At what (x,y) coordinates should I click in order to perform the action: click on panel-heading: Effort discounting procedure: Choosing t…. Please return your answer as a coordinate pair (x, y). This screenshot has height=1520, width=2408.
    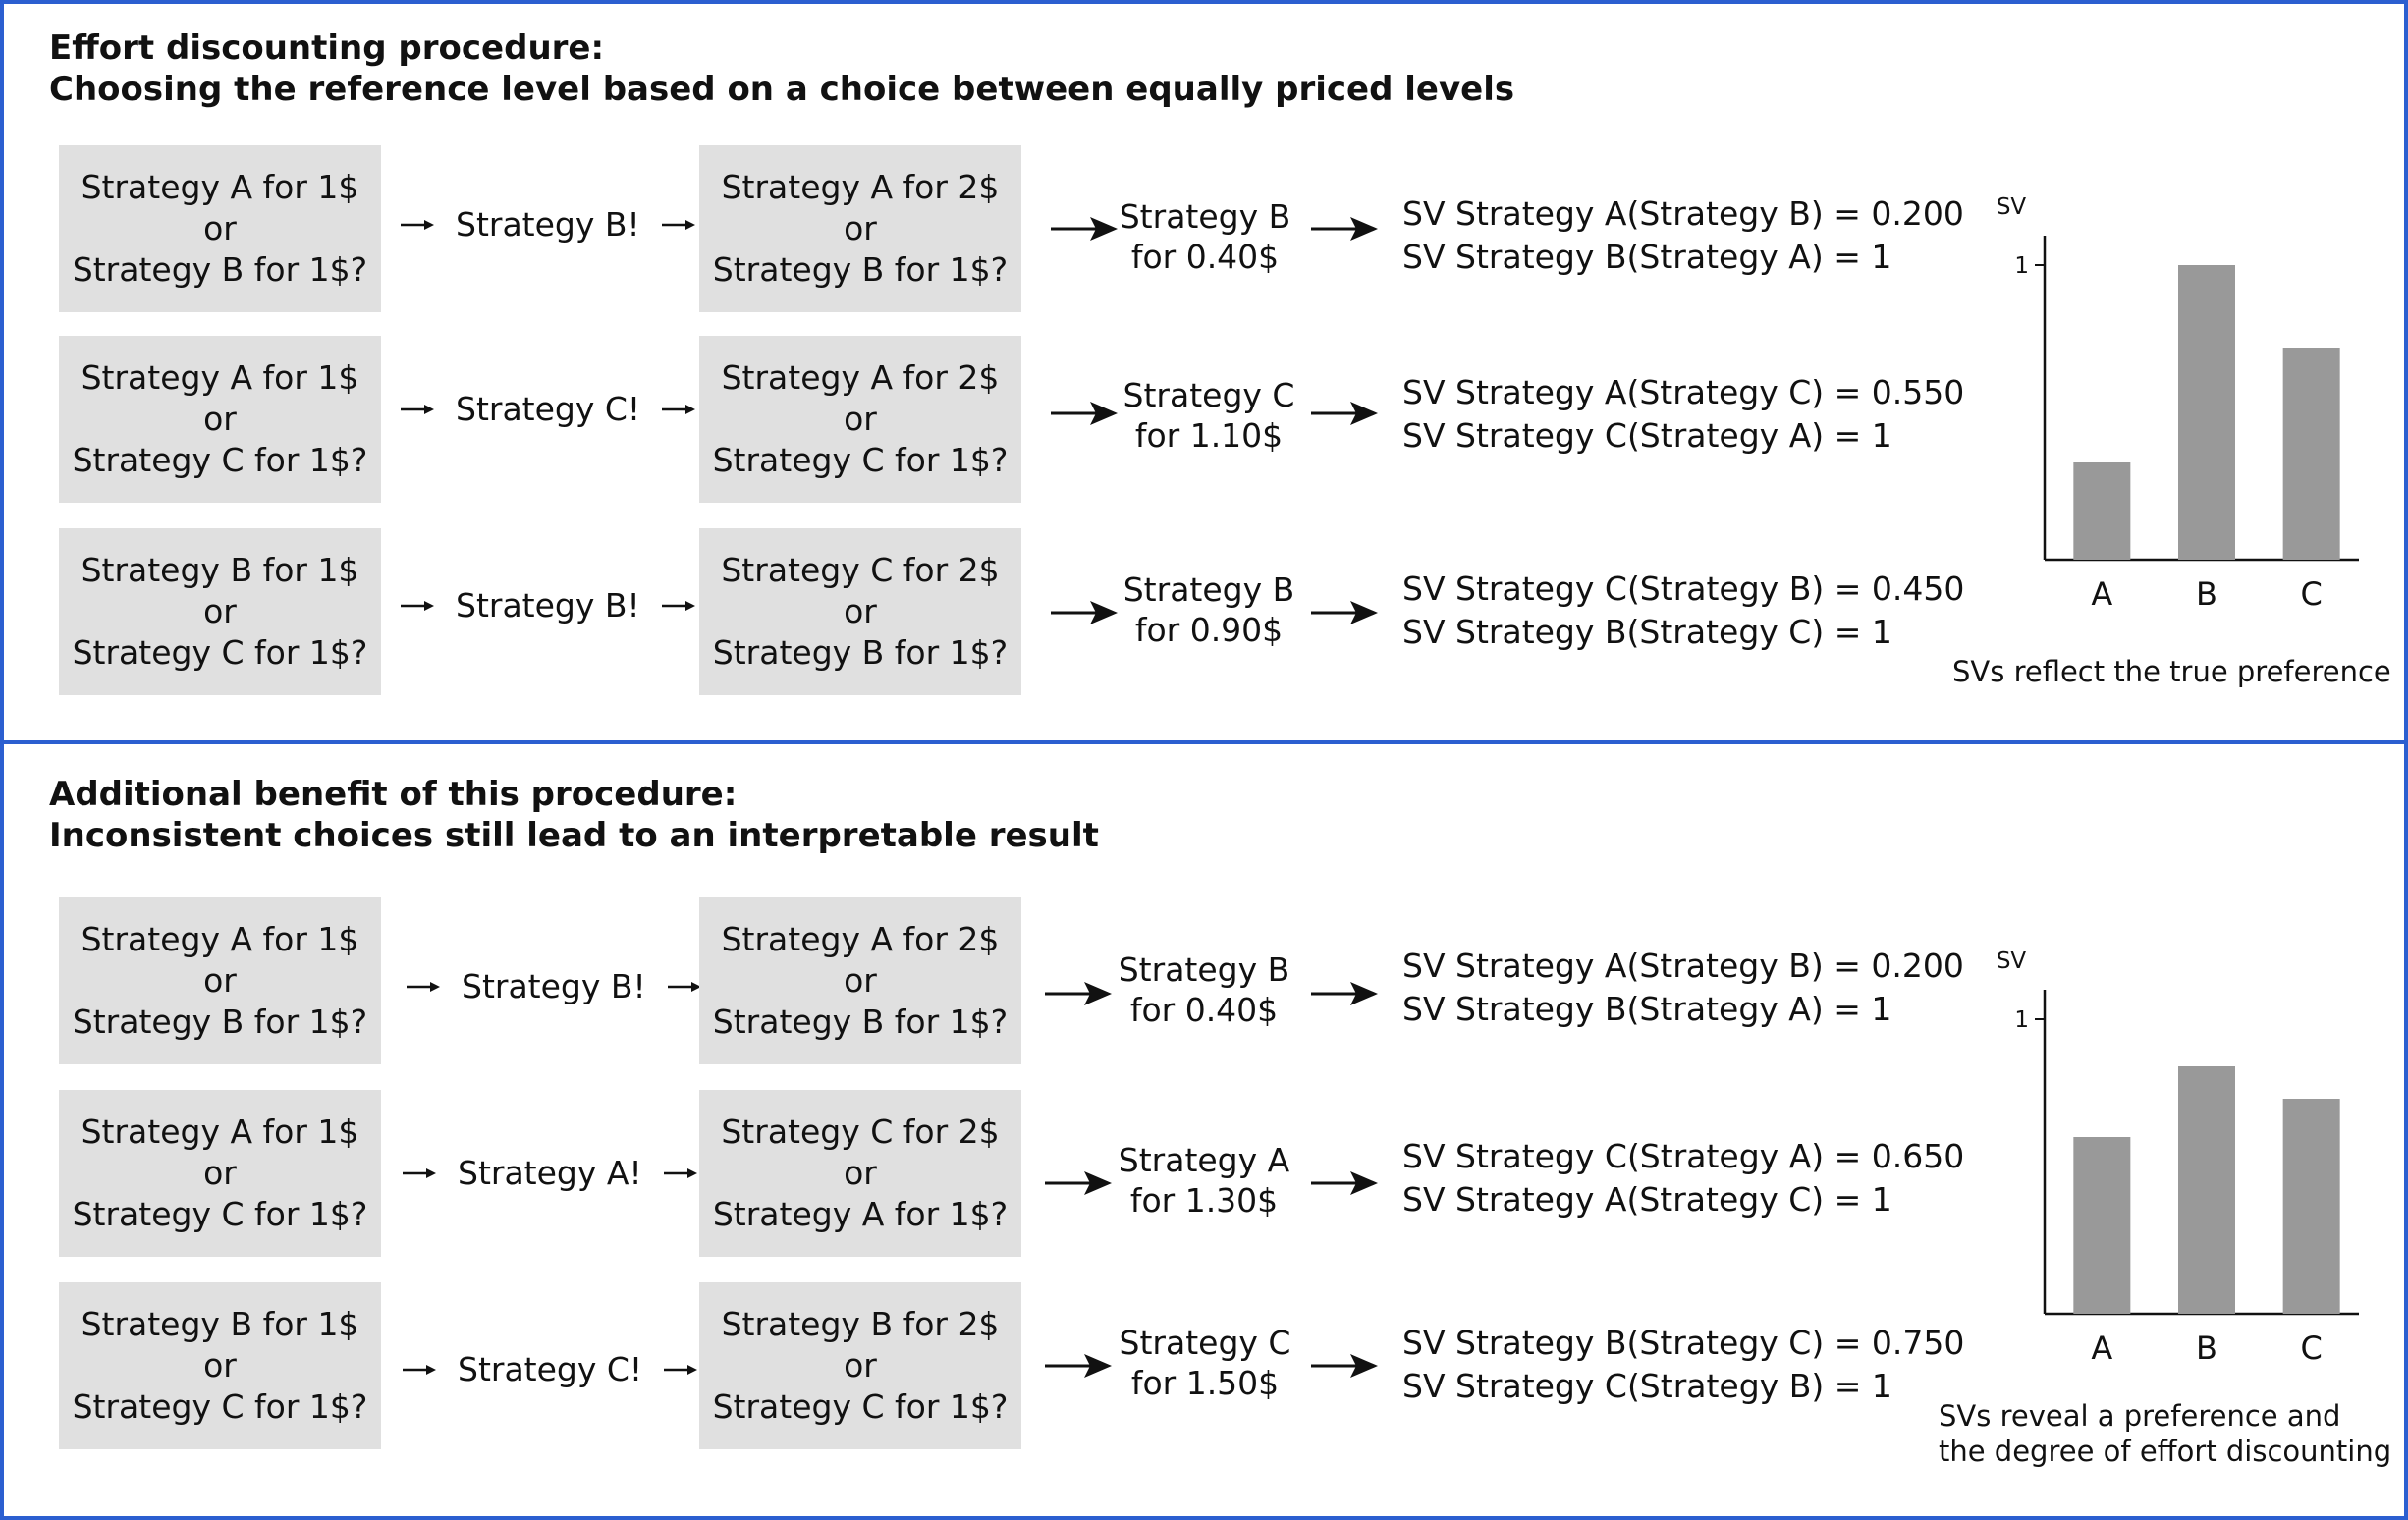
    Looking at the image, I should click on (782, 68).